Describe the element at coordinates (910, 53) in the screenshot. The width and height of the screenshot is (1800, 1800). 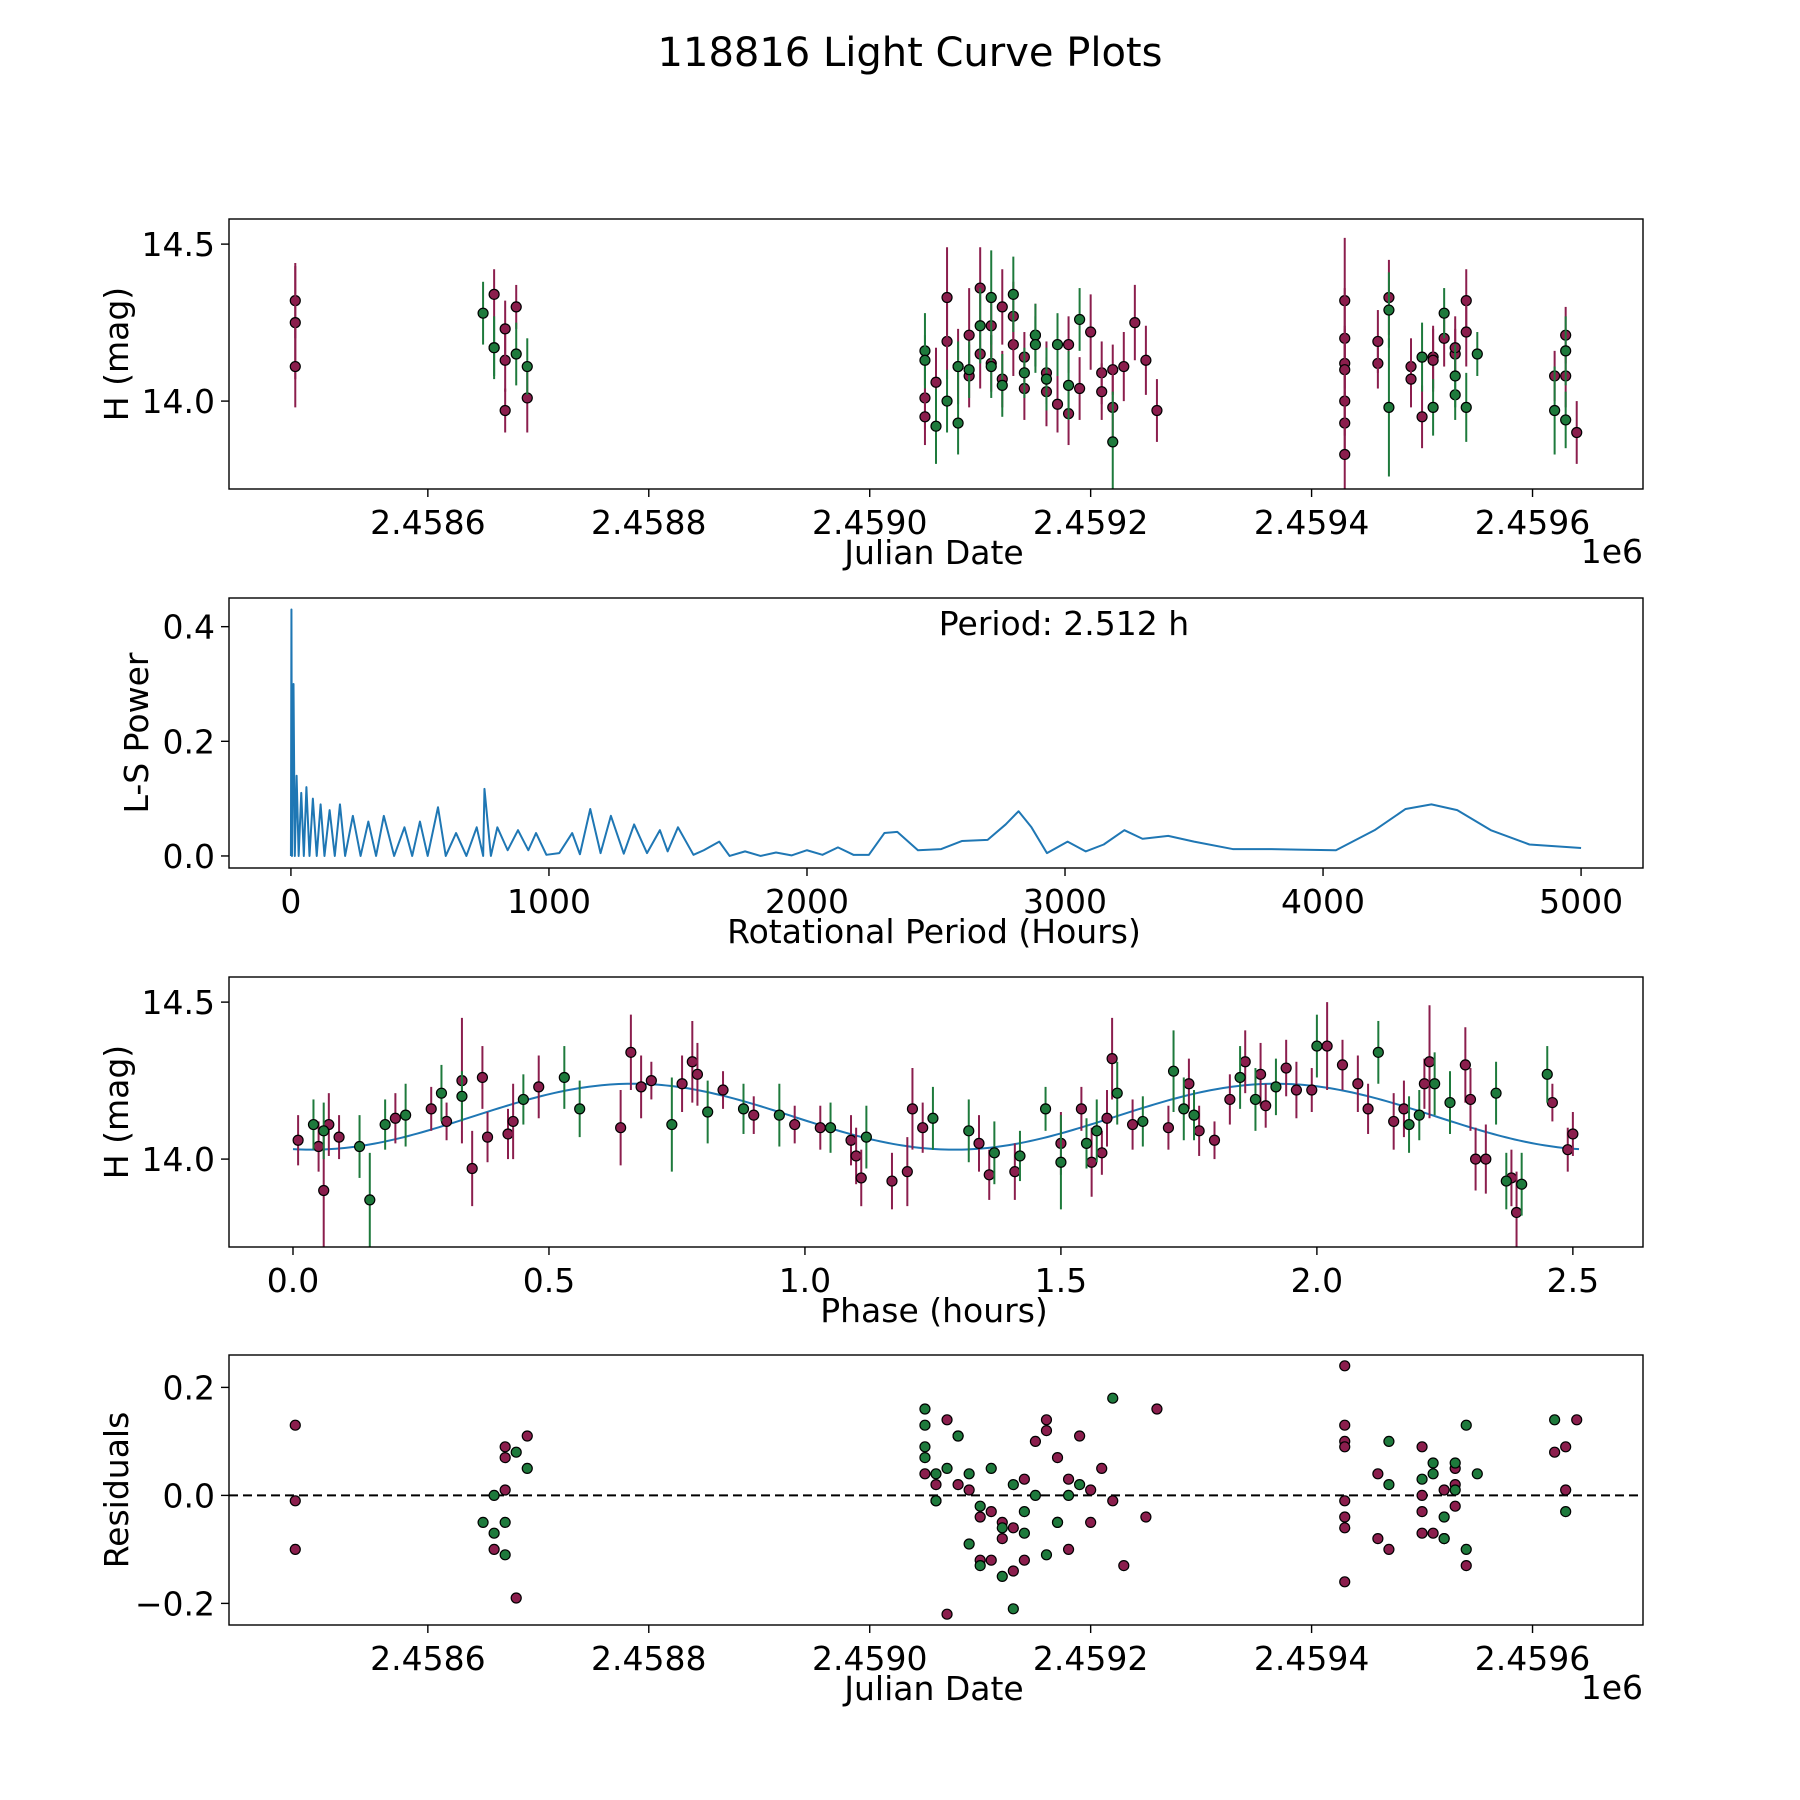
I see `figure-title: 118816 Light Curve Plots` at that location.